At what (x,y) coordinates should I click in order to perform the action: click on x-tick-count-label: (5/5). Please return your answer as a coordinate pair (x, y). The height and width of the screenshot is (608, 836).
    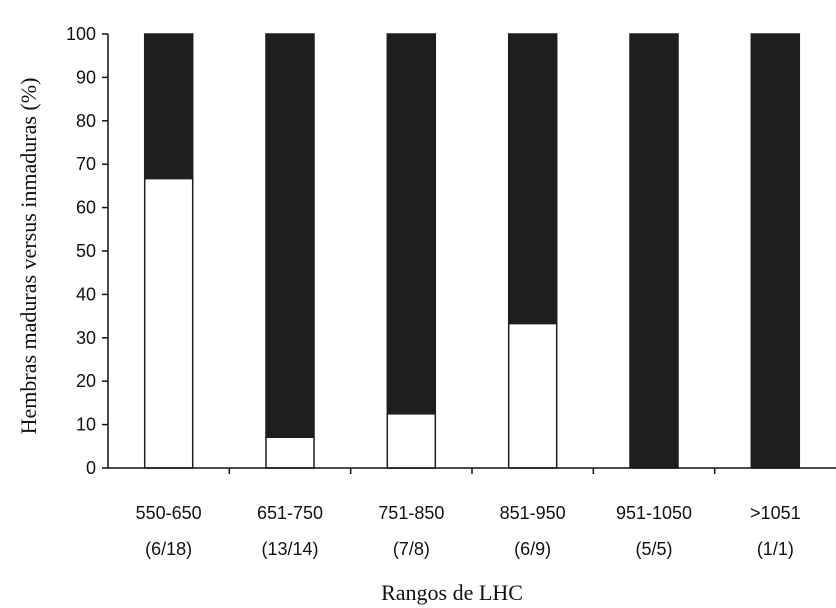
    Looking at the image, I should click on (653, 549).